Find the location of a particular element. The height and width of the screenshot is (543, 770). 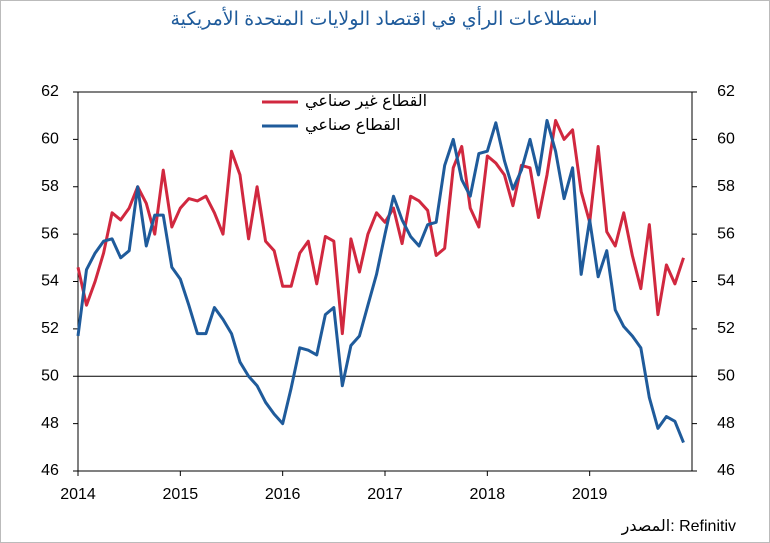

x-tick-label: 2017 is located at coordinates (385, 494).